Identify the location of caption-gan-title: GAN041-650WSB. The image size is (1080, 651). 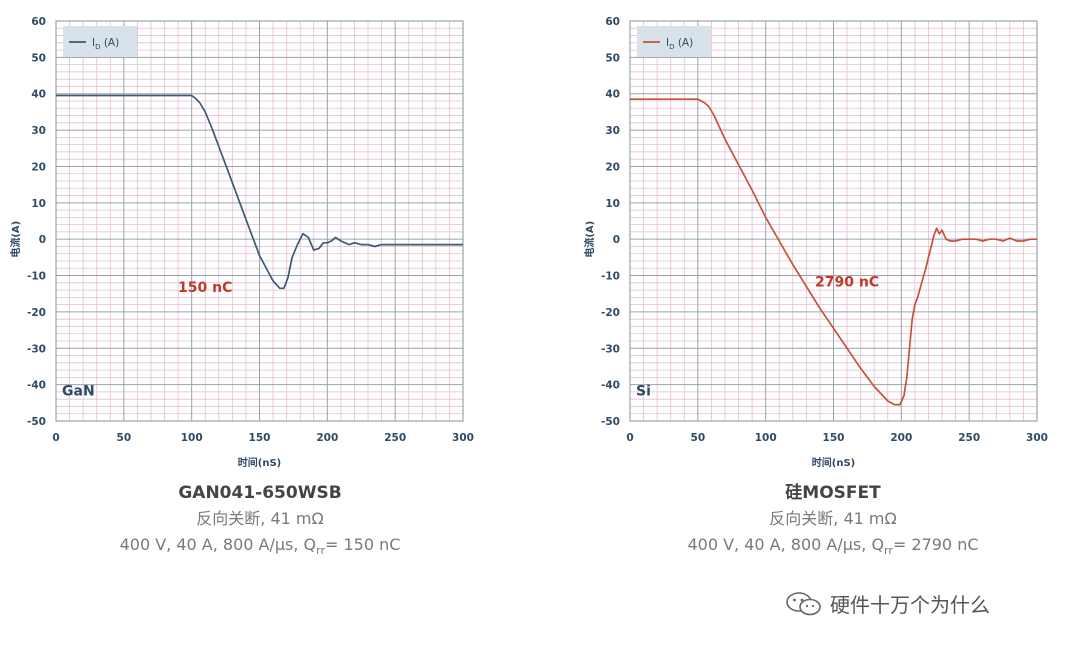
(260, 493).